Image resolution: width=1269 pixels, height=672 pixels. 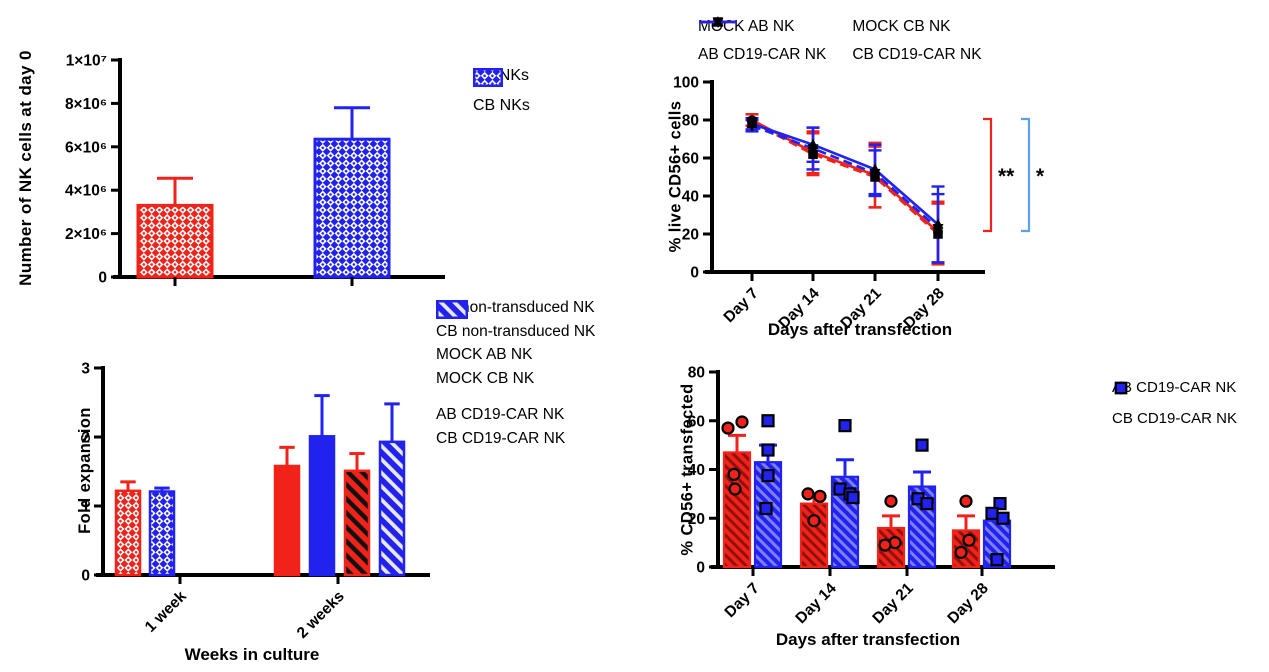 I want to click on legend-cd56-transfected: AB CD19-CAR NK CB CD19-CAR NK, so click(x=1174, y=403).